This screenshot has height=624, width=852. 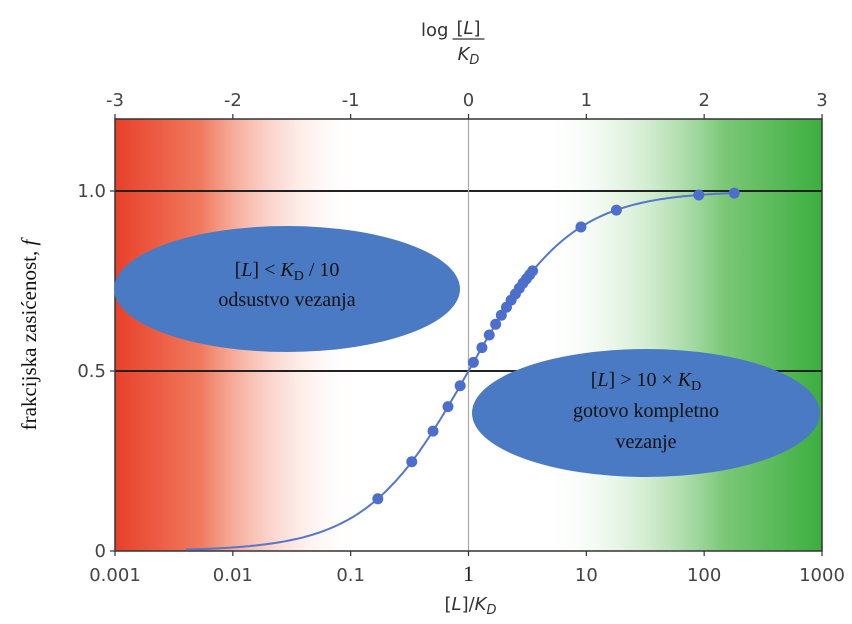 What do you see at coordinates (645, 442) in the screenshot?
I see `high-binding-text-2: vezanje` at bounding box center [645, 442].